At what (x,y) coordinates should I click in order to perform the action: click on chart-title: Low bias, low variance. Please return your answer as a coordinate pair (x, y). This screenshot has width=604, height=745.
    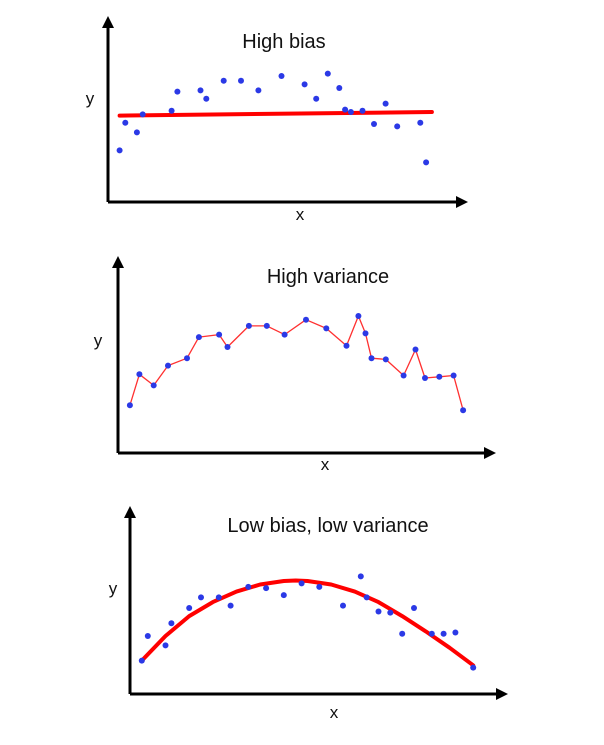
    Looking at the image, I should click on (327, 526).